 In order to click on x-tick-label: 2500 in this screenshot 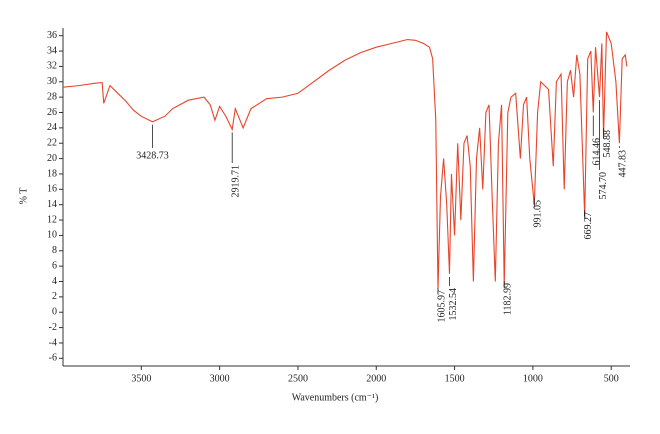, I will do `click(298, 378)`.